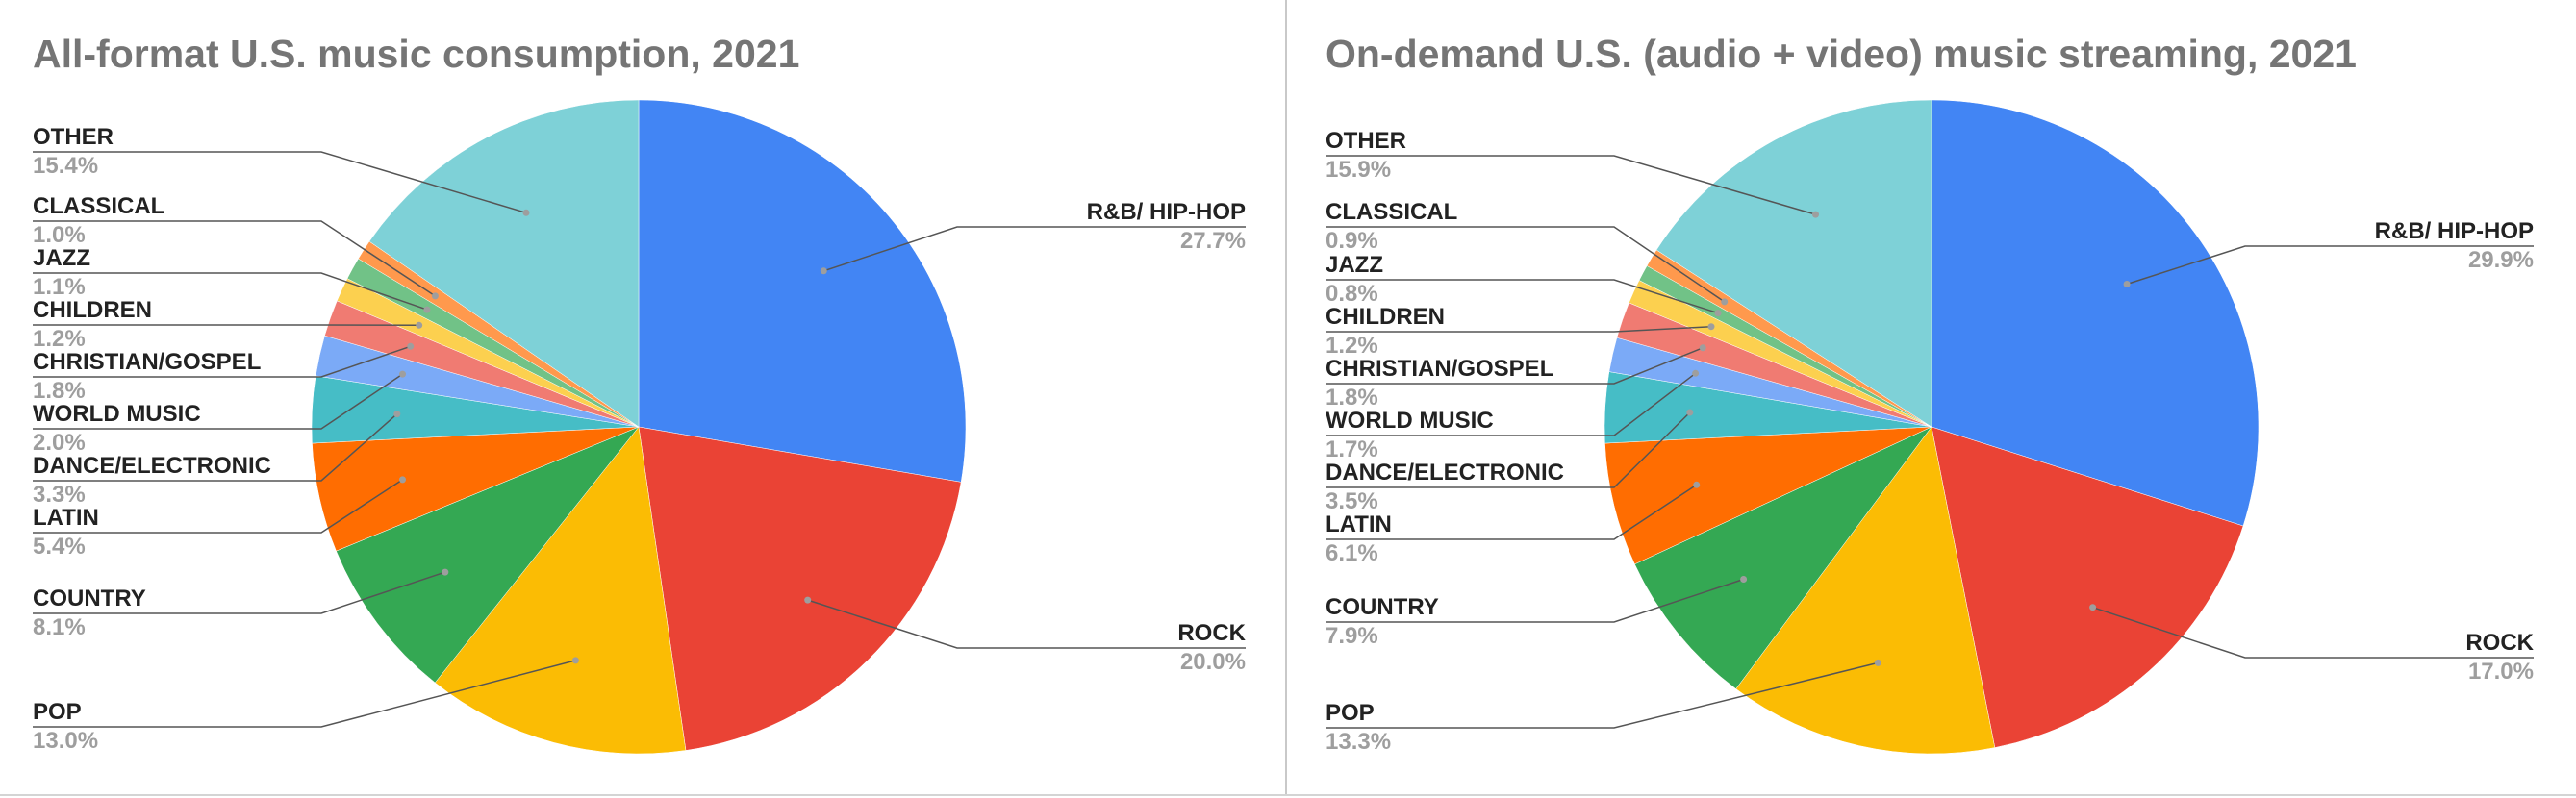 The width and height of the screenshot is (2576, 798). Describe the element at coordinates (1213, 241) in the screenshot. I see `slice-value-r-b-hip-hop: 27.7%` at that location.